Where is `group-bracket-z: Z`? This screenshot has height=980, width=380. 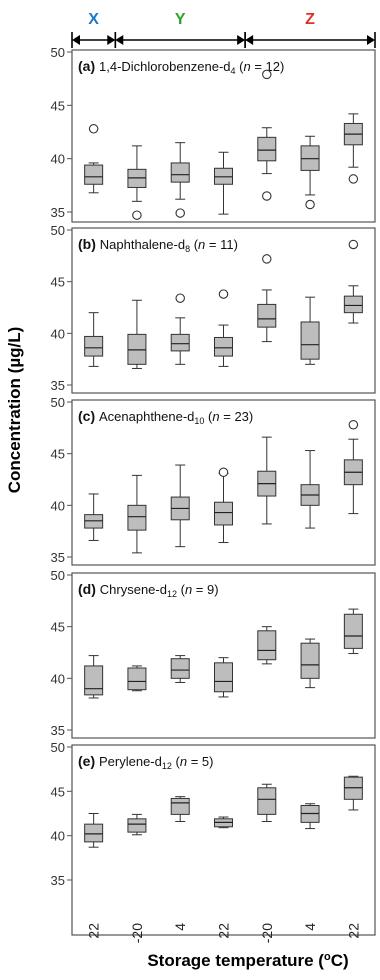
group-bracket-z: Z is located at coordinates (310, 29).